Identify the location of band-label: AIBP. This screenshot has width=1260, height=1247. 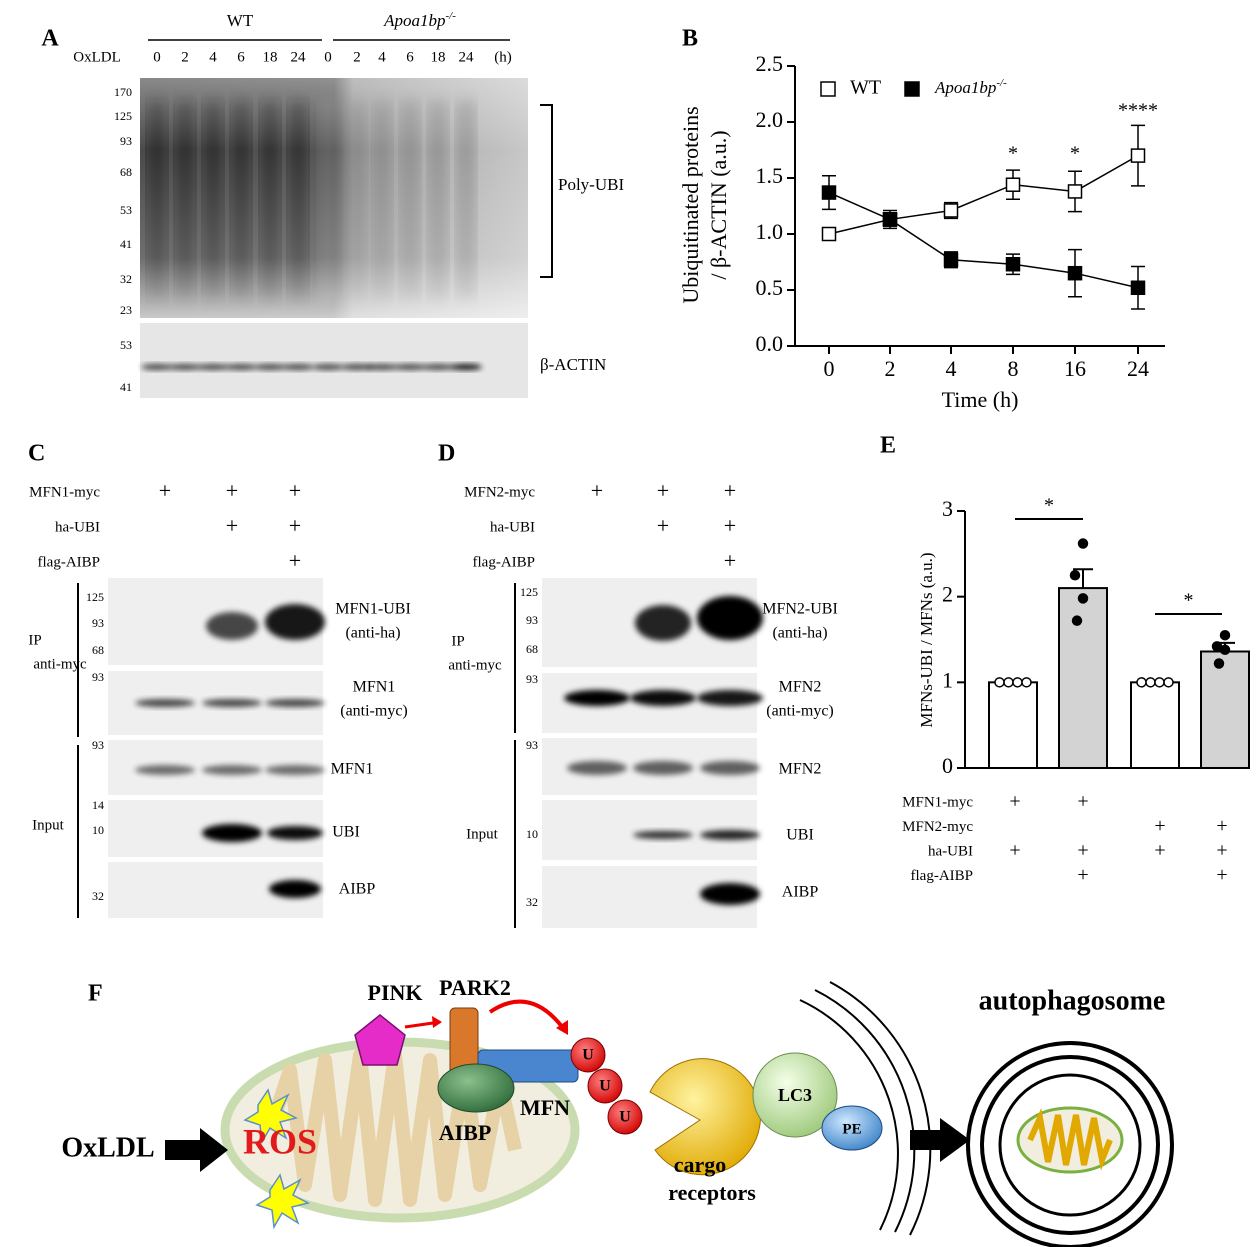
(800, 892).